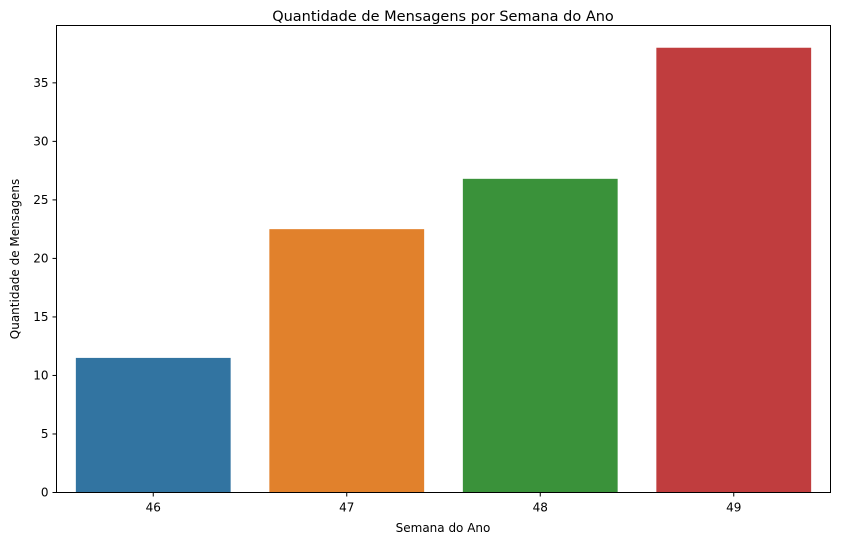  What do you see at coordinates (40, 200) in the screenshot?
I see `y-tick-label: 25` at bounding box center [40, 200].